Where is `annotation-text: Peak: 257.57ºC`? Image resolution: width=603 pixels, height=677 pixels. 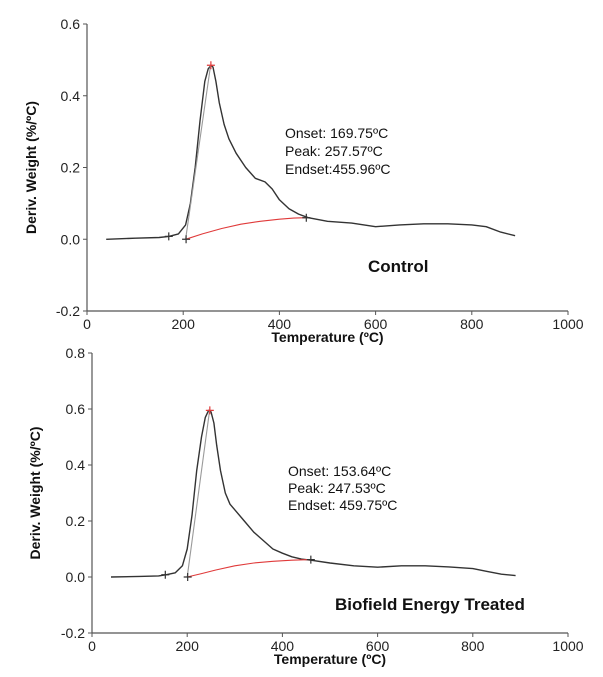
annotation-text: Peak: 257.57ºC is located at coordinates (334, 151).